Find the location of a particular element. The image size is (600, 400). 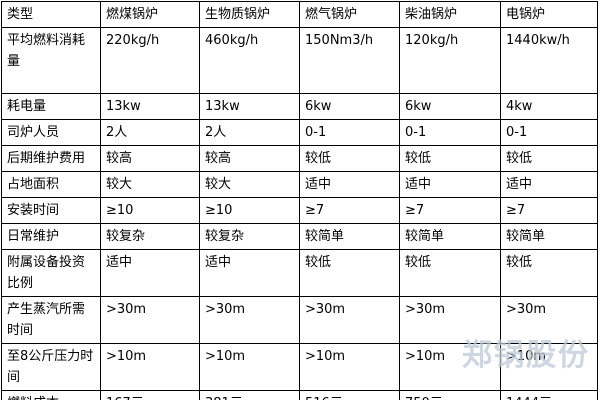

cell: 1444元 is located at coordinates (549, 395).